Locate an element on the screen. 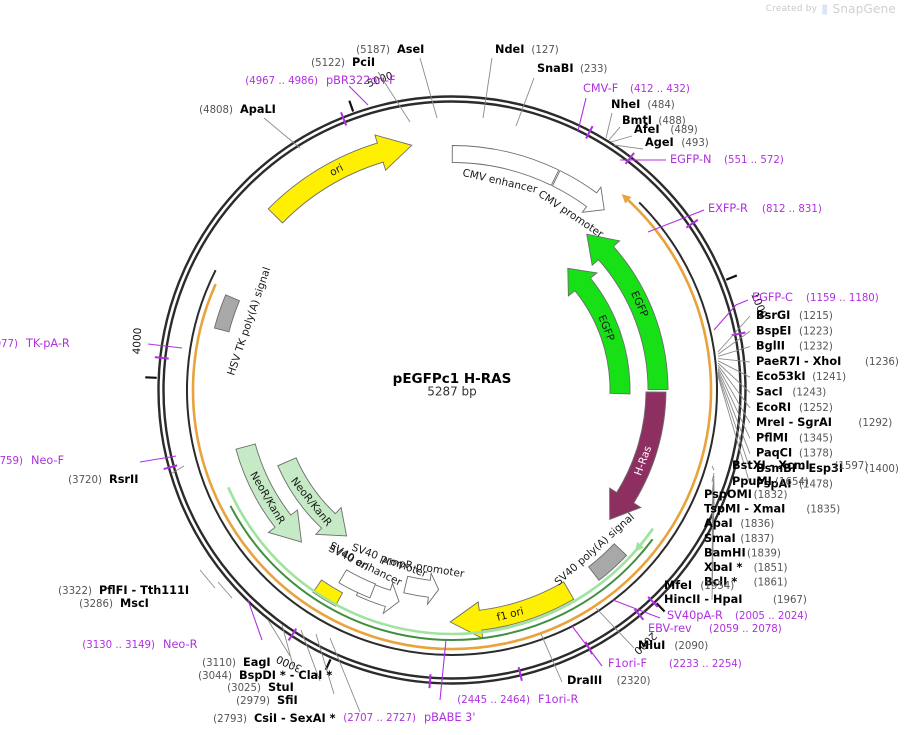  trace is located at coordinates (441, 573).